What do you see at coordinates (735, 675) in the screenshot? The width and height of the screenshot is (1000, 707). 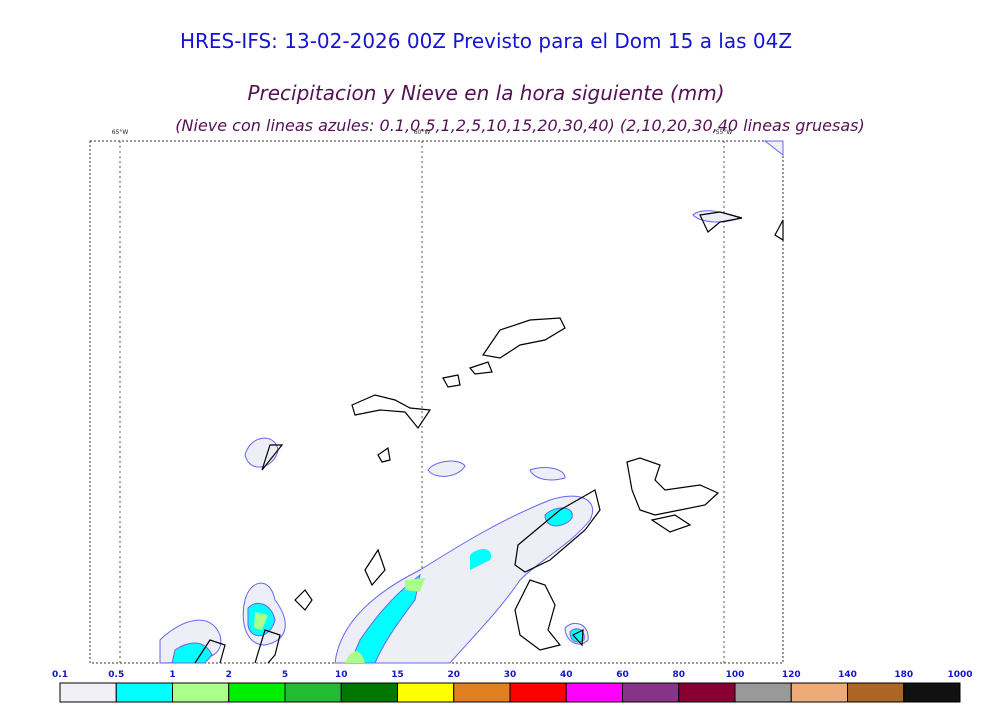 I see `colorbar-label: 100` at bounding box center [735, 675].